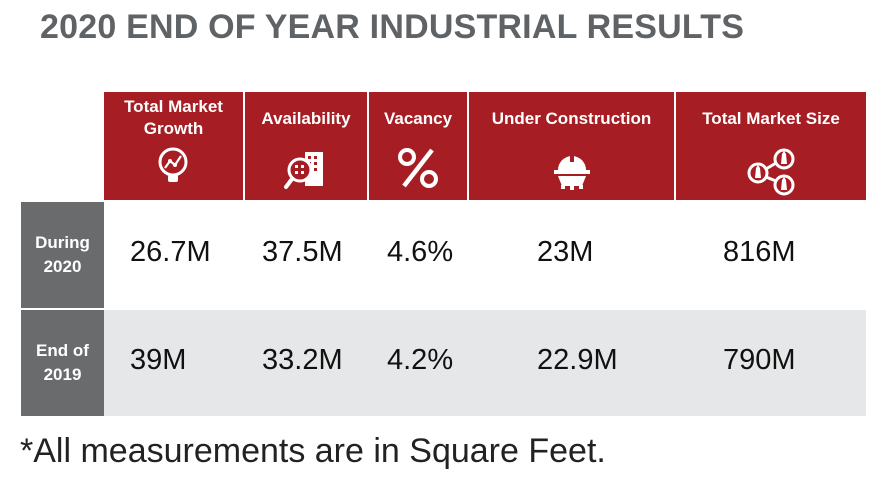 This screenshot has height=478, width=893. What do you see at coordinates (158, 360) in the screenshot?
I see `cell-total-market-growth: 39M` at bounding box center [158, 360].